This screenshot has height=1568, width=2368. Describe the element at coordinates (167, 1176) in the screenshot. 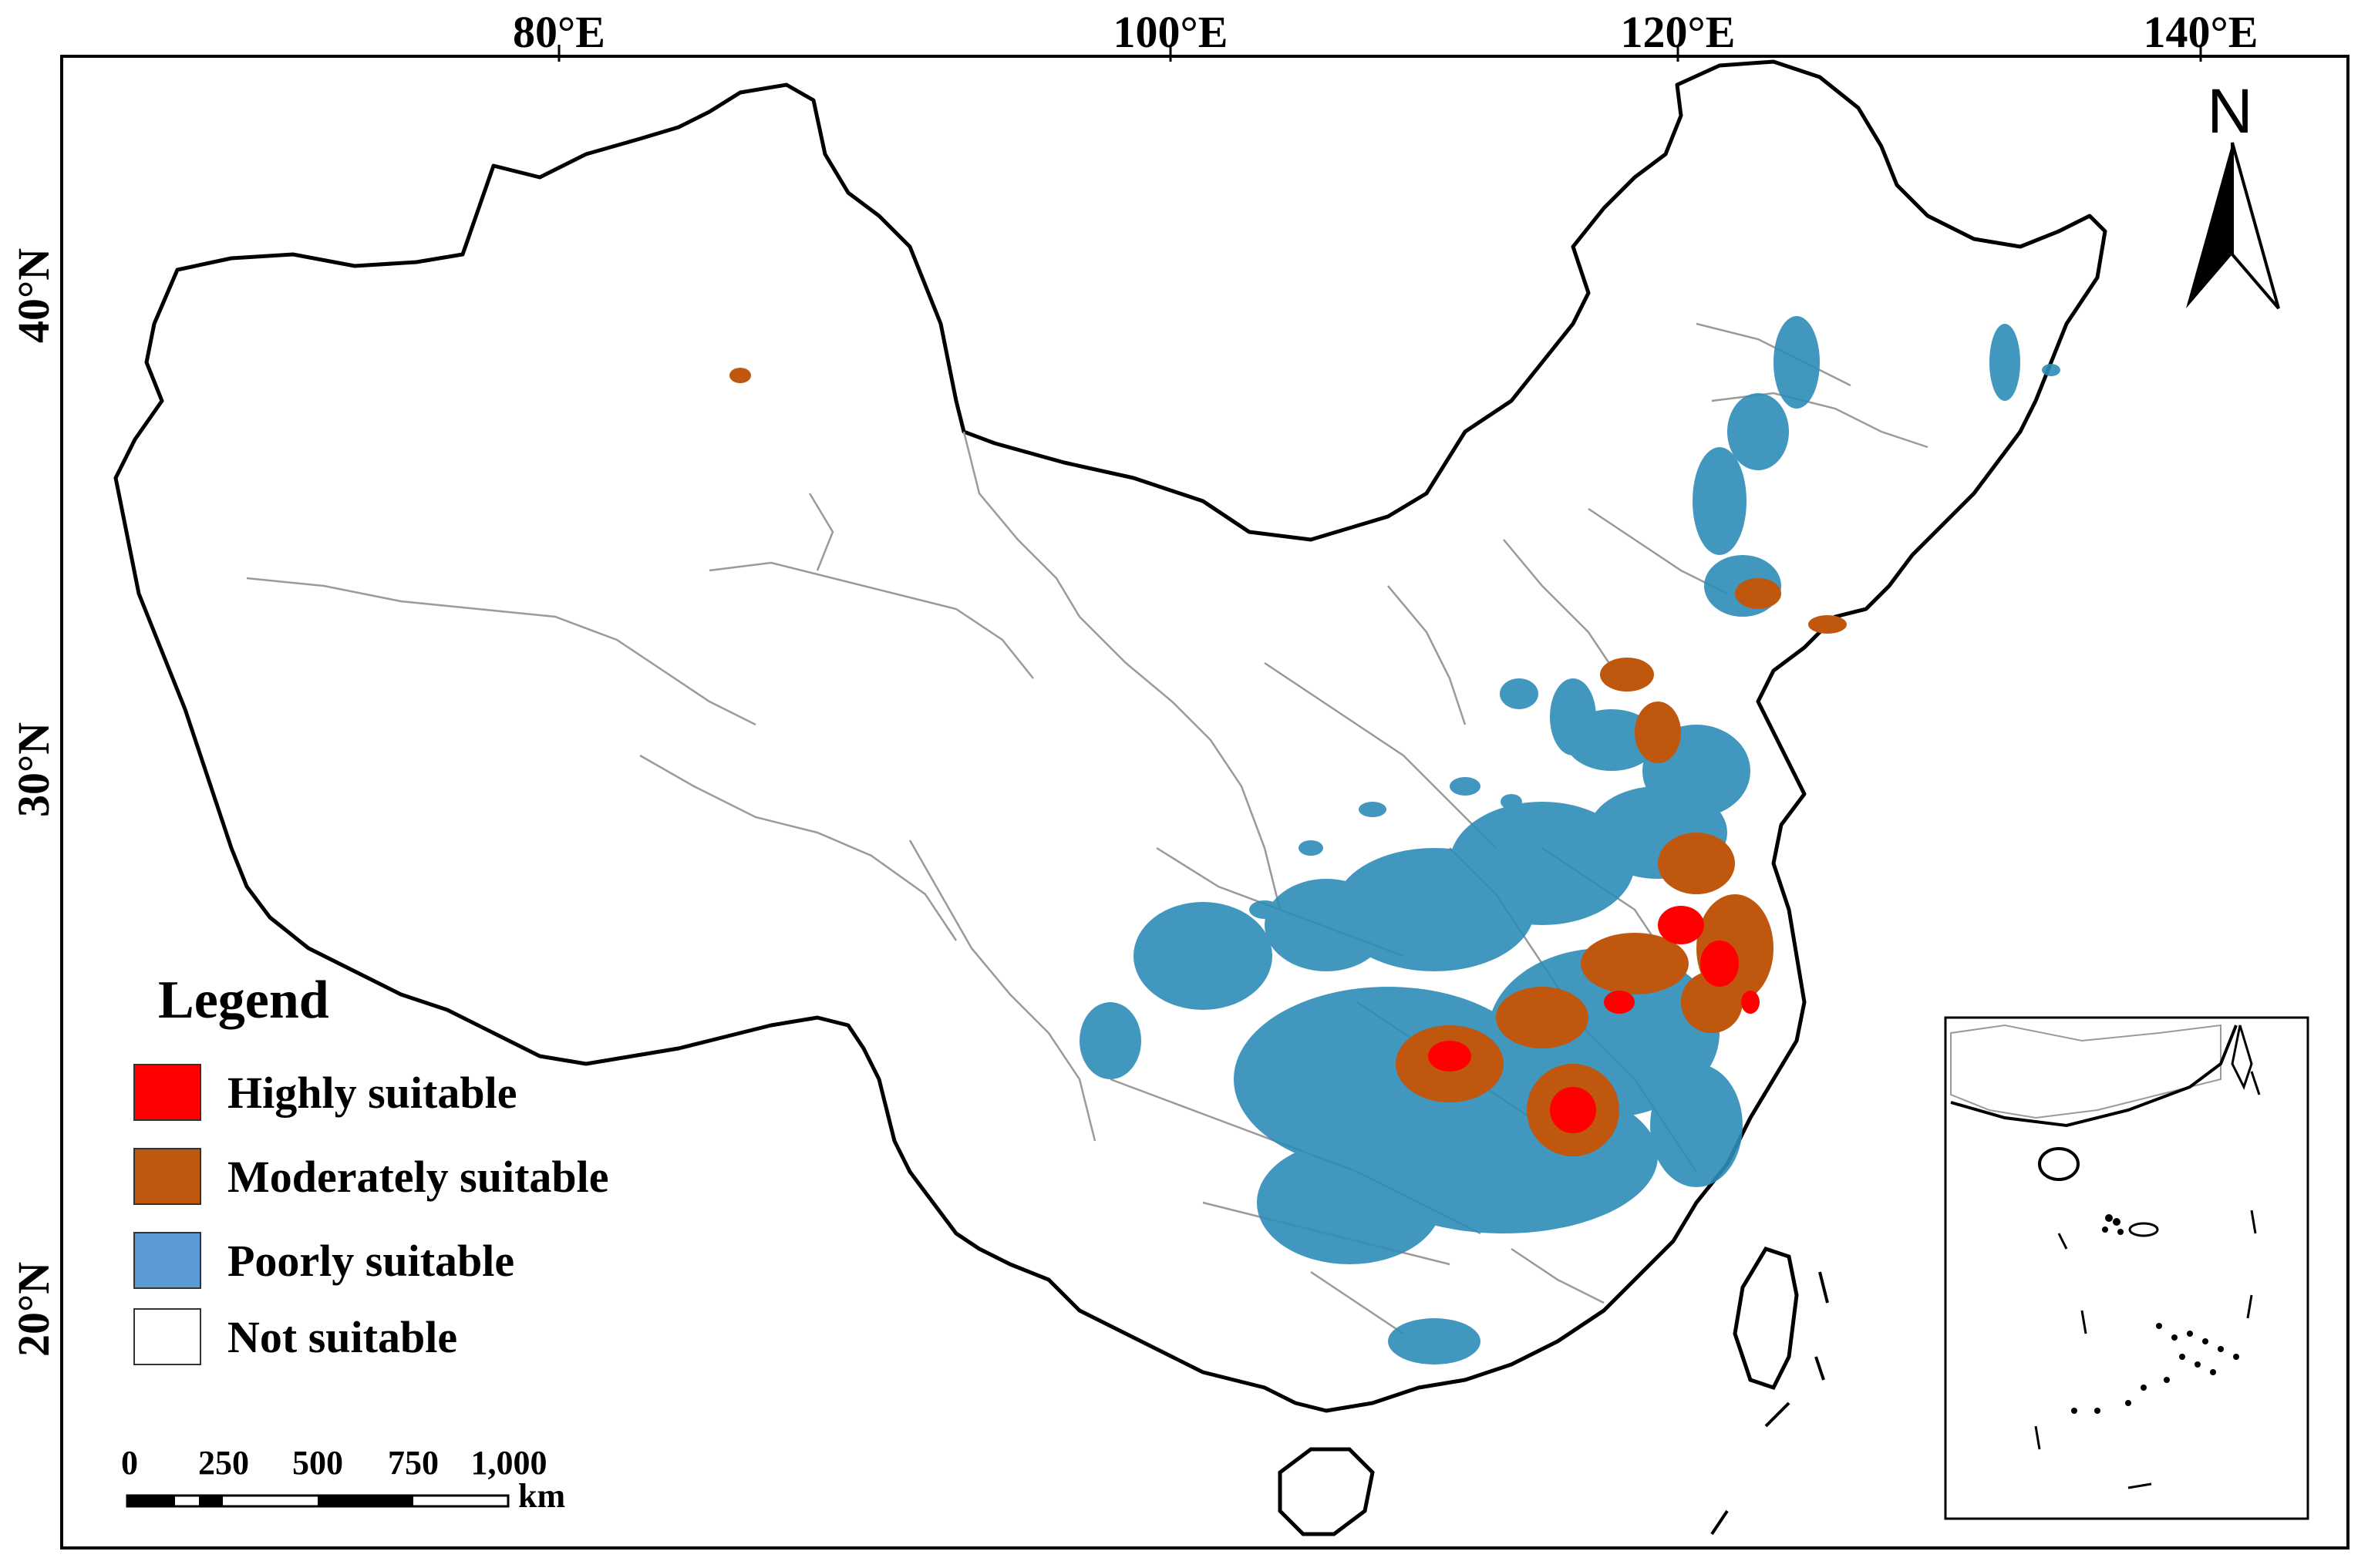

I see `legend-swatch-moderately` at that location.